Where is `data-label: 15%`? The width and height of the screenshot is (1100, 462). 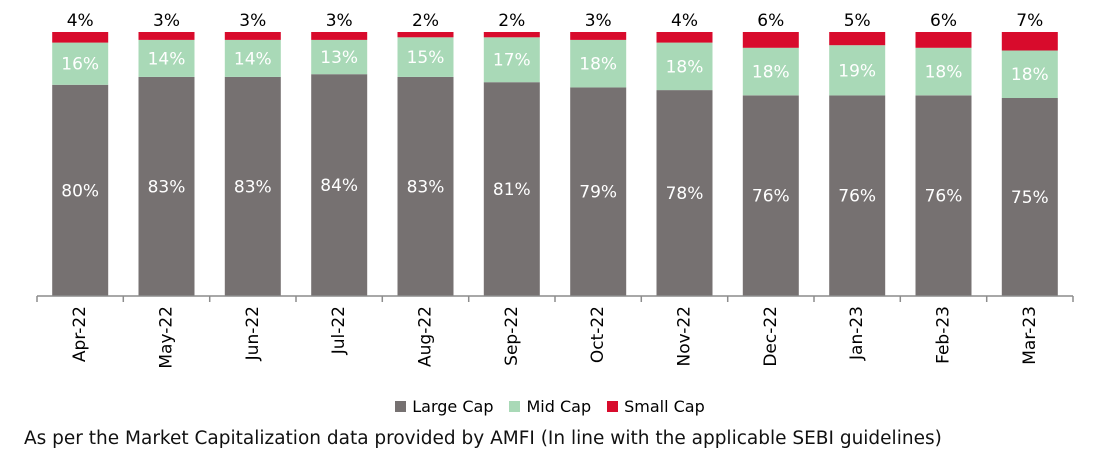
data-label: 15% is located at coordinates (426, 58).